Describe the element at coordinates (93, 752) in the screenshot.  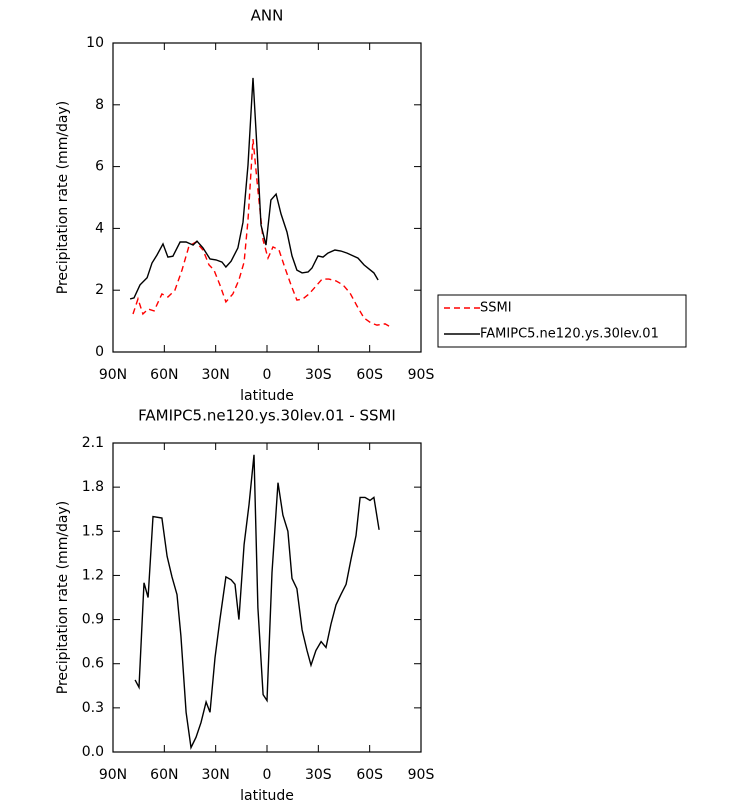
I see `y-tick-label: 0.0` at that location.